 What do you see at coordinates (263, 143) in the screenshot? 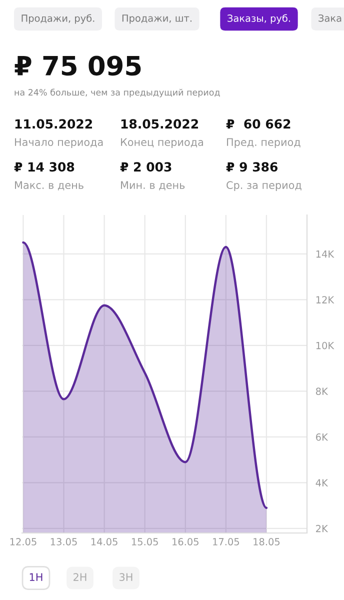
I see `text: Пред. период` at bounding box center [263, 143].